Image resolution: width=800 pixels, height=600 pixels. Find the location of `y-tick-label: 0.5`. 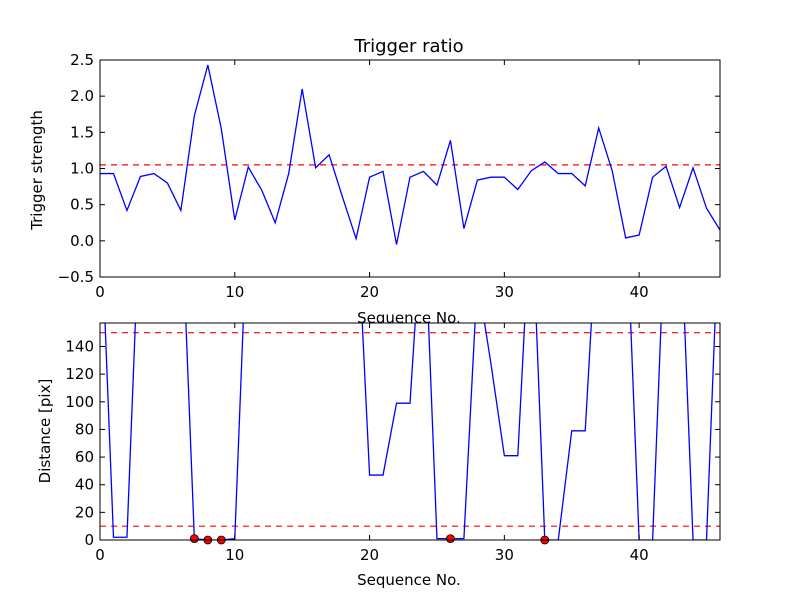

y-tick-label: 0.5 is located at coordinates (82, 205).